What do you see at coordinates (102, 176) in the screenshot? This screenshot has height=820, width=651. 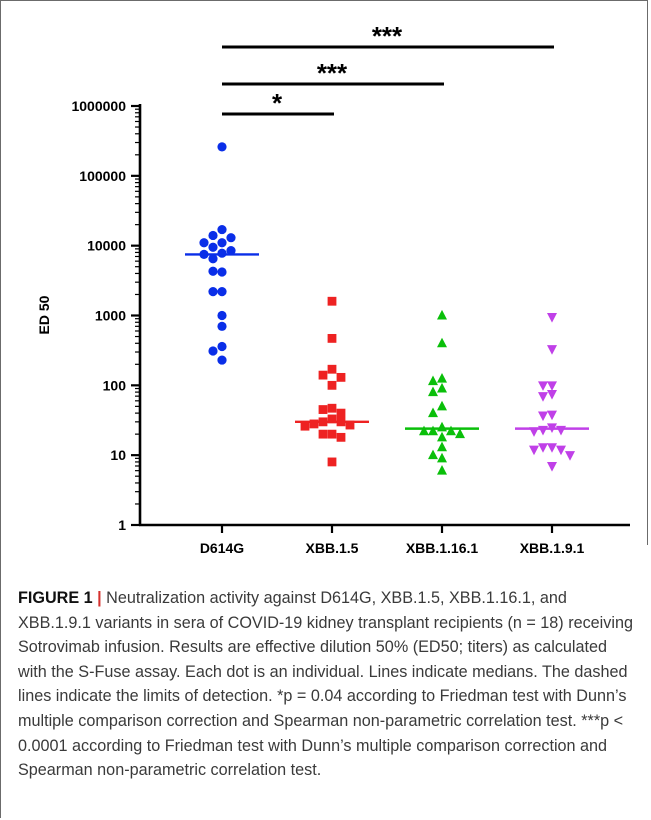 I see `y-tick-label: 100000` at bounding box center [102, 176].